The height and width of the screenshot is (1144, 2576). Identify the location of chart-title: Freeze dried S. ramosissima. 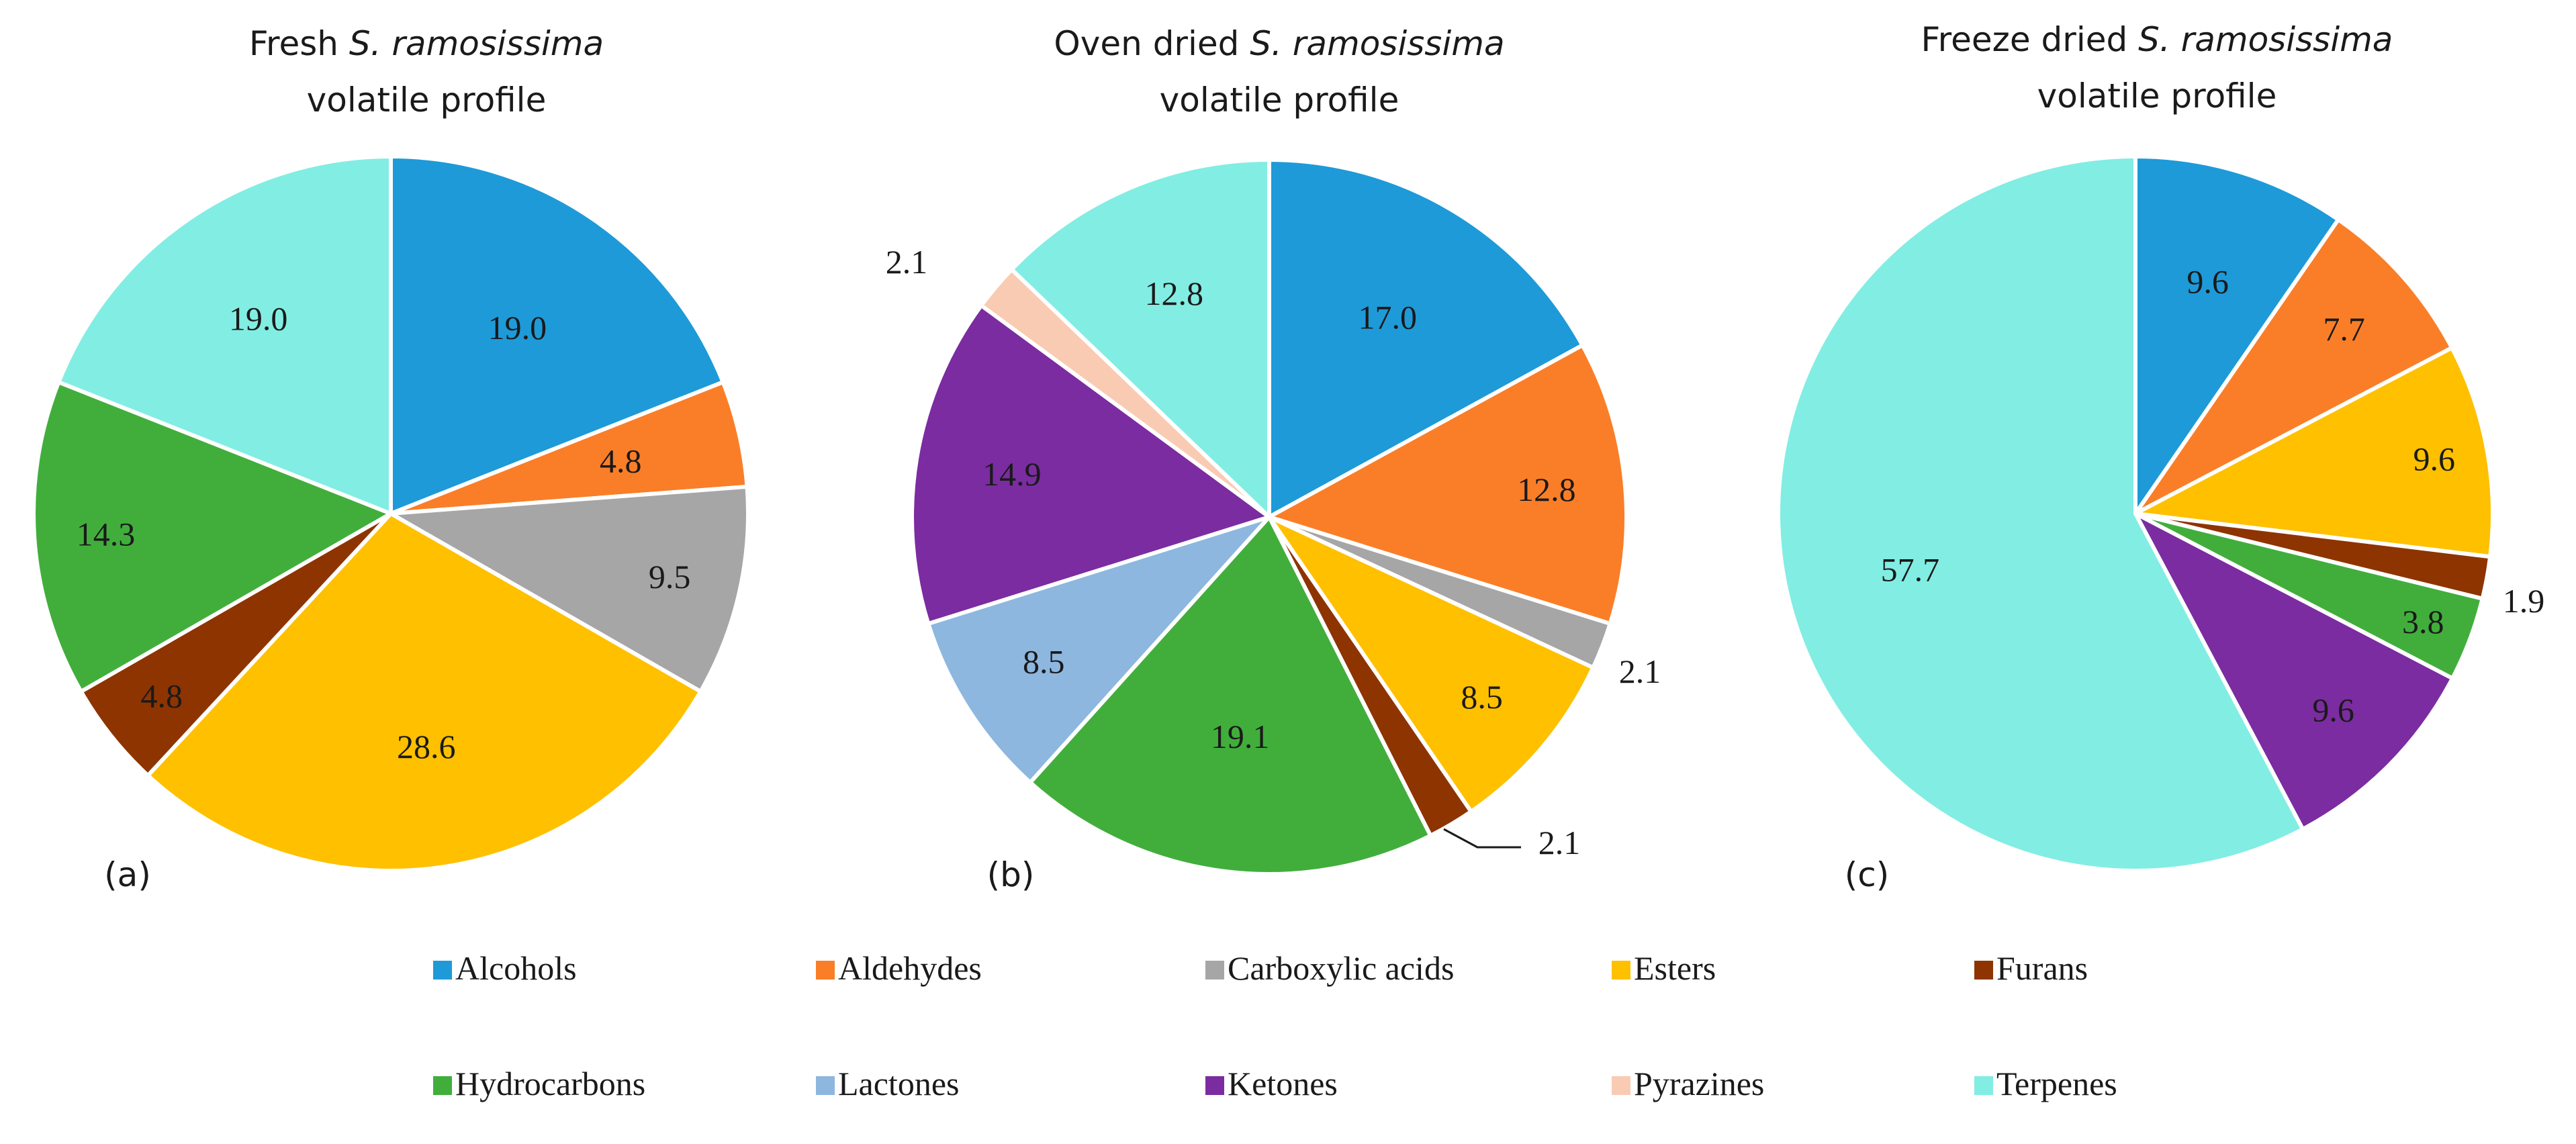
(2157, 40).